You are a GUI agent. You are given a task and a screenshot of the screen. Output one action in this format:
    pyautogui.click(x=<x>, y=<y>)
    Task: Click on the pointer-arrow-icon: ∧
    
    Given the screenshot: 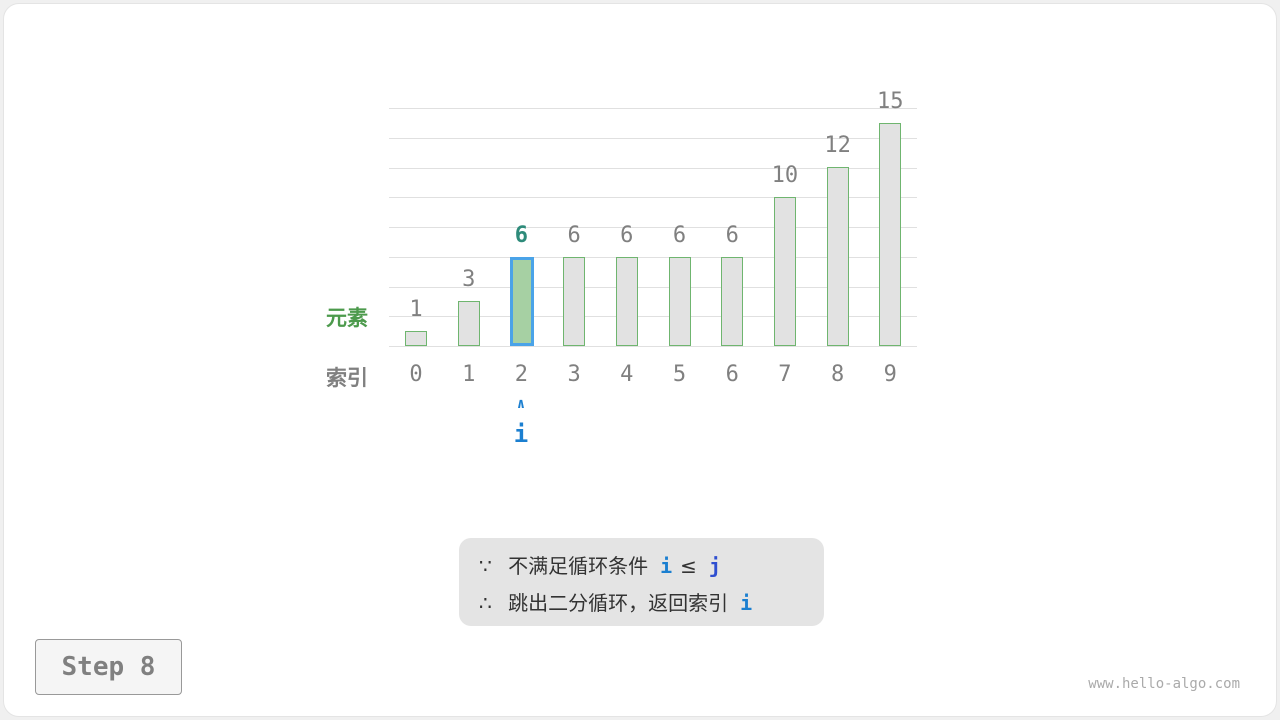 What is the action you would take?
    pyautogui.click(x=521, y=404)
    